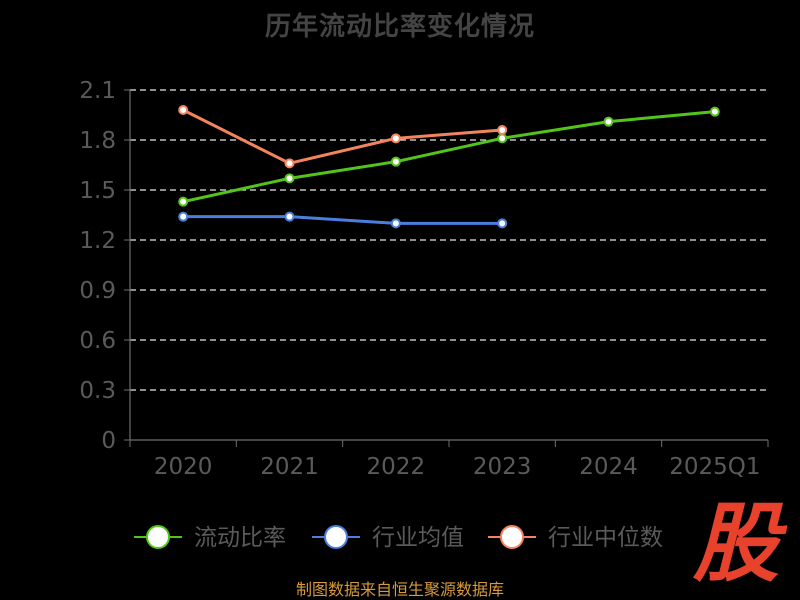  What do you see at coordinates (240, 538) in the screenshot?
I see `legend-label-0: 流动比率` at bounding box center [240, 538].